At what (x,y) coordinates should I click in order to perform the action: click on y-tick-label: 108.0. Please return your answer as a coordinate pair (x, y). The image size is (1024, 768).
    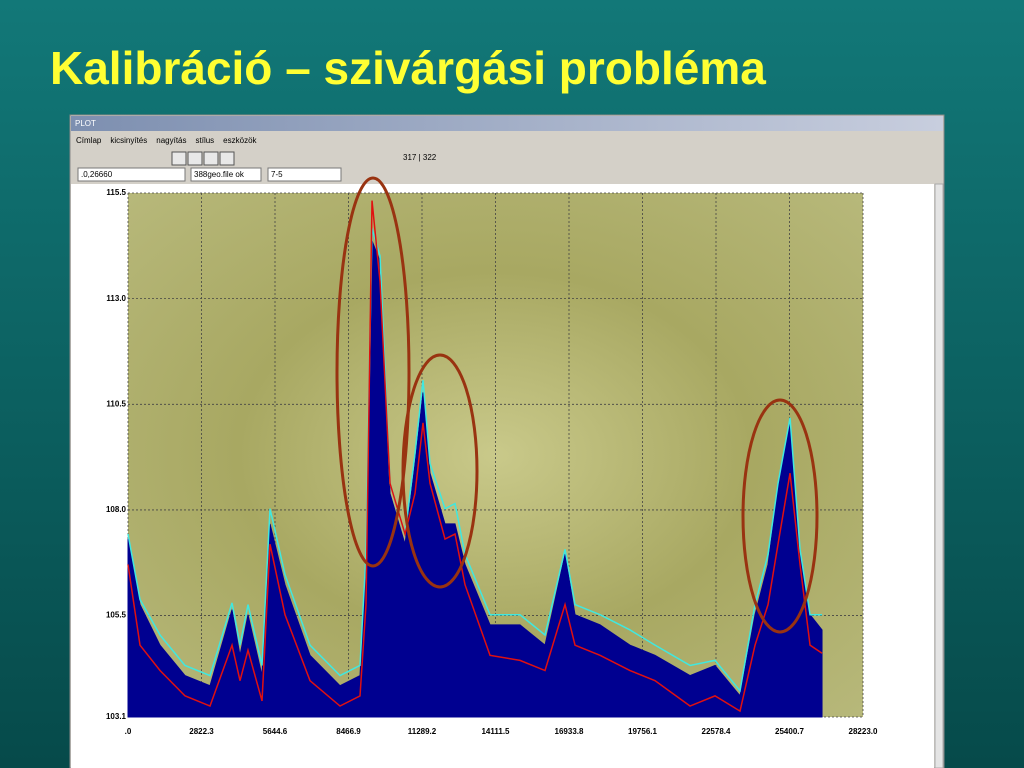
    Looking at the image, I should click on (116, 509).